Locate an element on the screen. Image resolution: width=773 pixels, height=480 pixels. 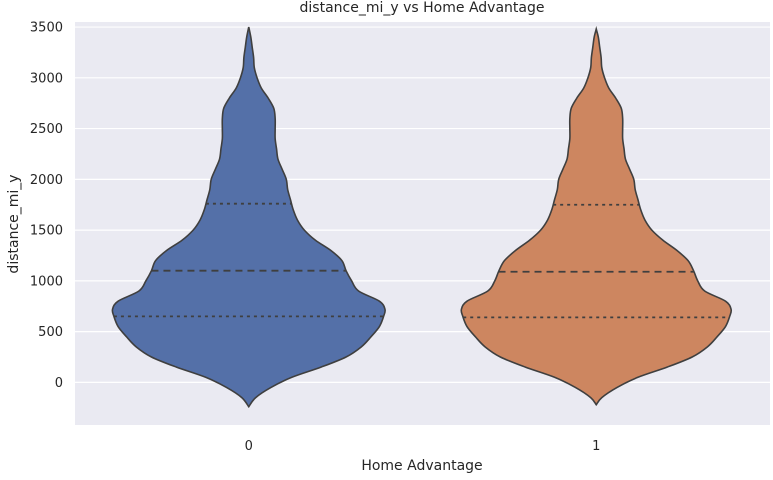
y-tick-label: 2500 is located at coordinates (46, 129).